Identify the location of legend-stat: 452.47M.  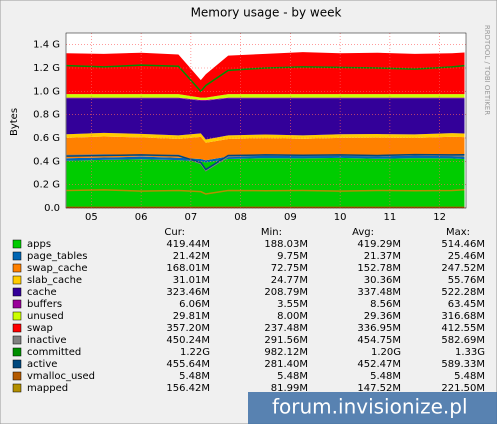
(379, 364).